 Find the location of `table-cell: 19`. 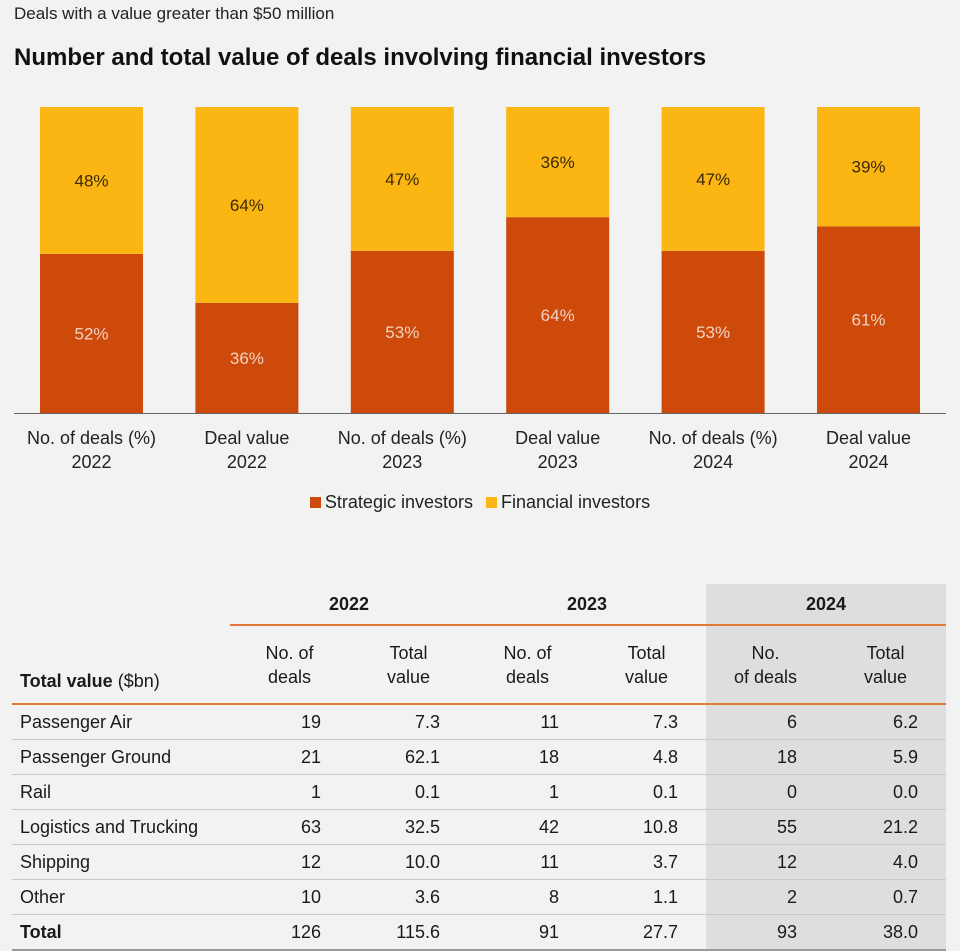

table-cell: 19 is located at coordinates (289, 722).